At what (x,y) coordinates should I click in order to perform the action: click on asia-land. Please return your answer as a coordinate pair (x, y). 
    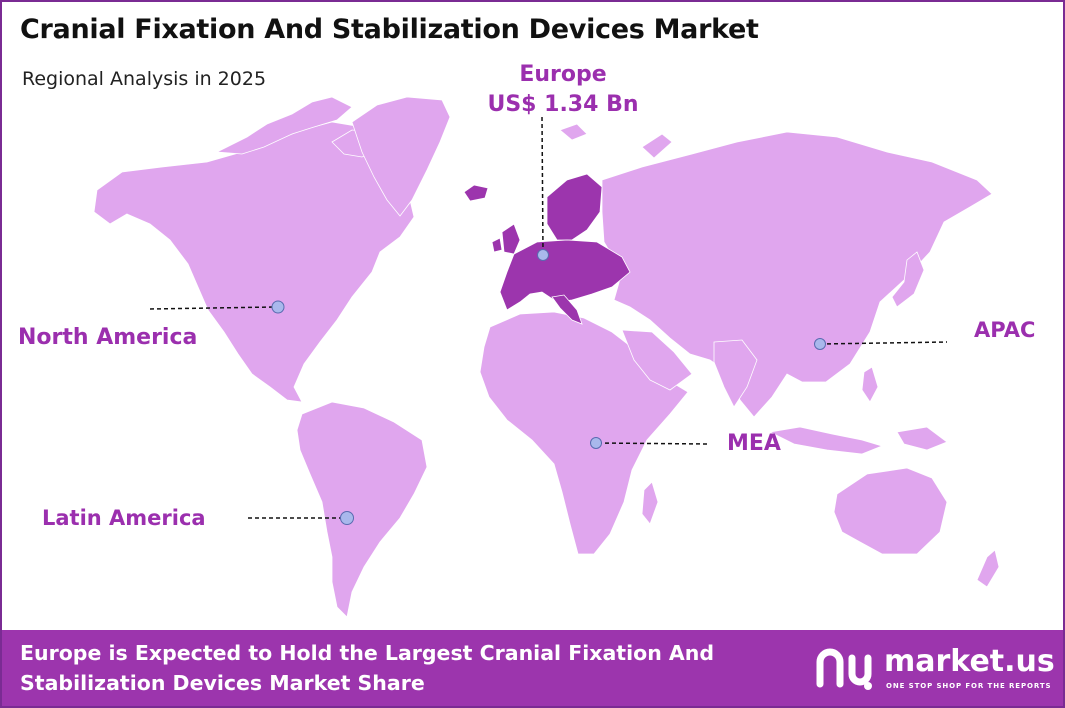
    Looking at the image, I should click on (797, 274).